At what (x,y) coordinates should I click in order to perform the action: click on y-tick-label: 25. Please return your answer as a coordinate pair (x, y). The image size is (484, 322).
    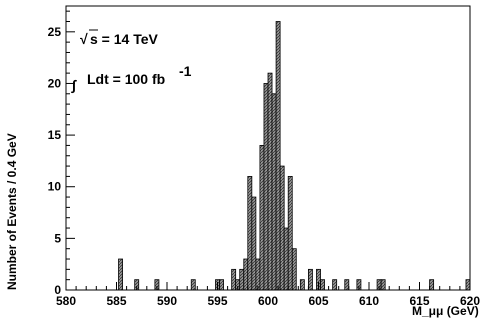
    Looking at the image, I should click on (55, 32).